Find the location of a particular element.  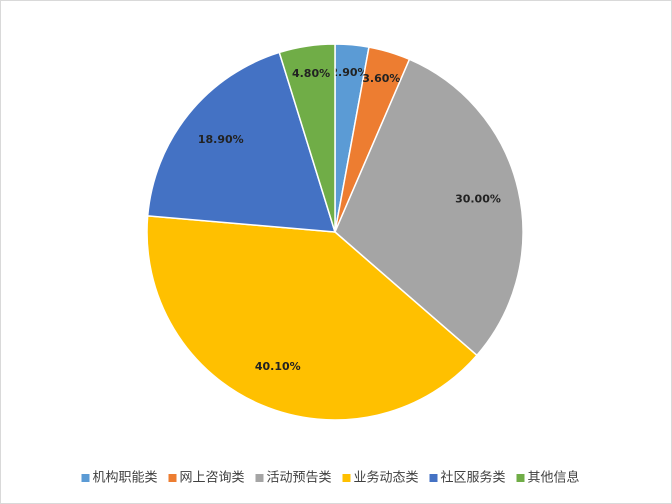

legend-label: 机构职能类 is located at coordinates (125, 478).